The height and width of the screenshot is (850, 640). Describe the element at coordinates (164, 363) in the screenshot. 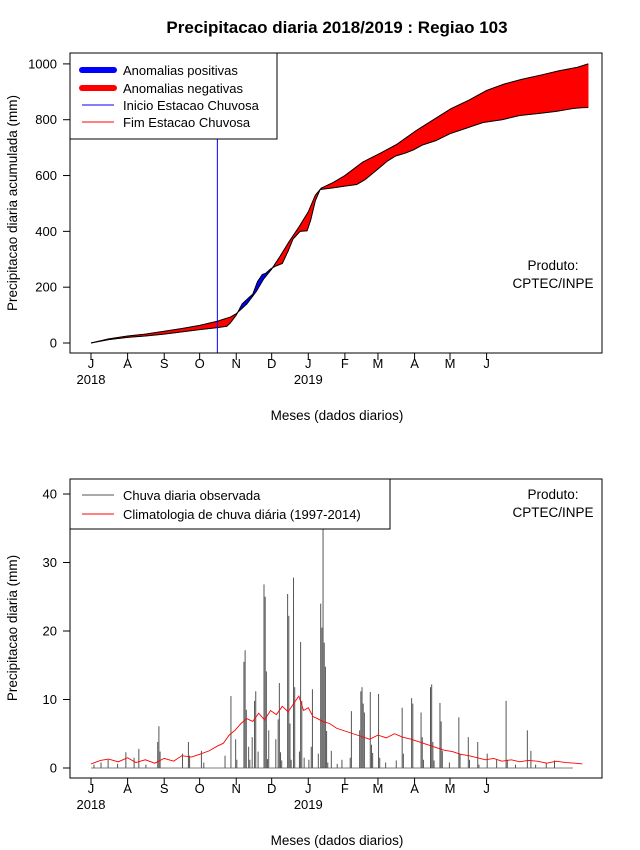

I see `top-x-month-label: S` at that location.